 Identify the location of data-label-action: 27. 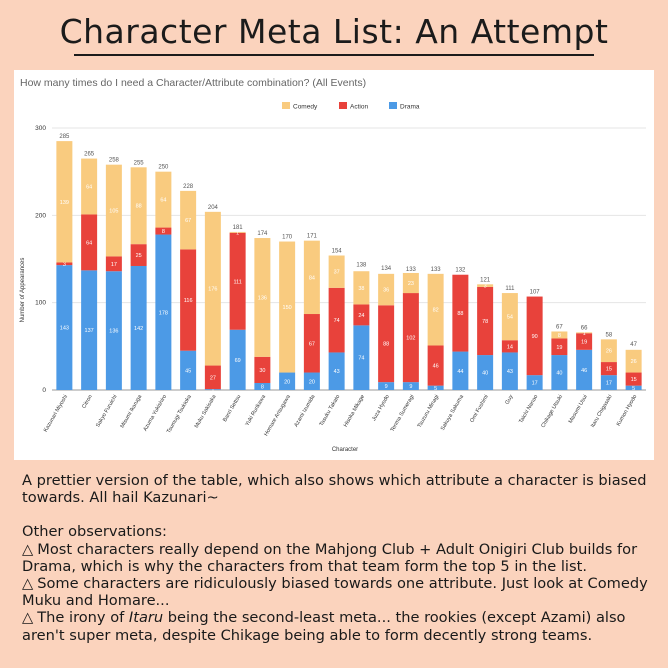
(213, 378).